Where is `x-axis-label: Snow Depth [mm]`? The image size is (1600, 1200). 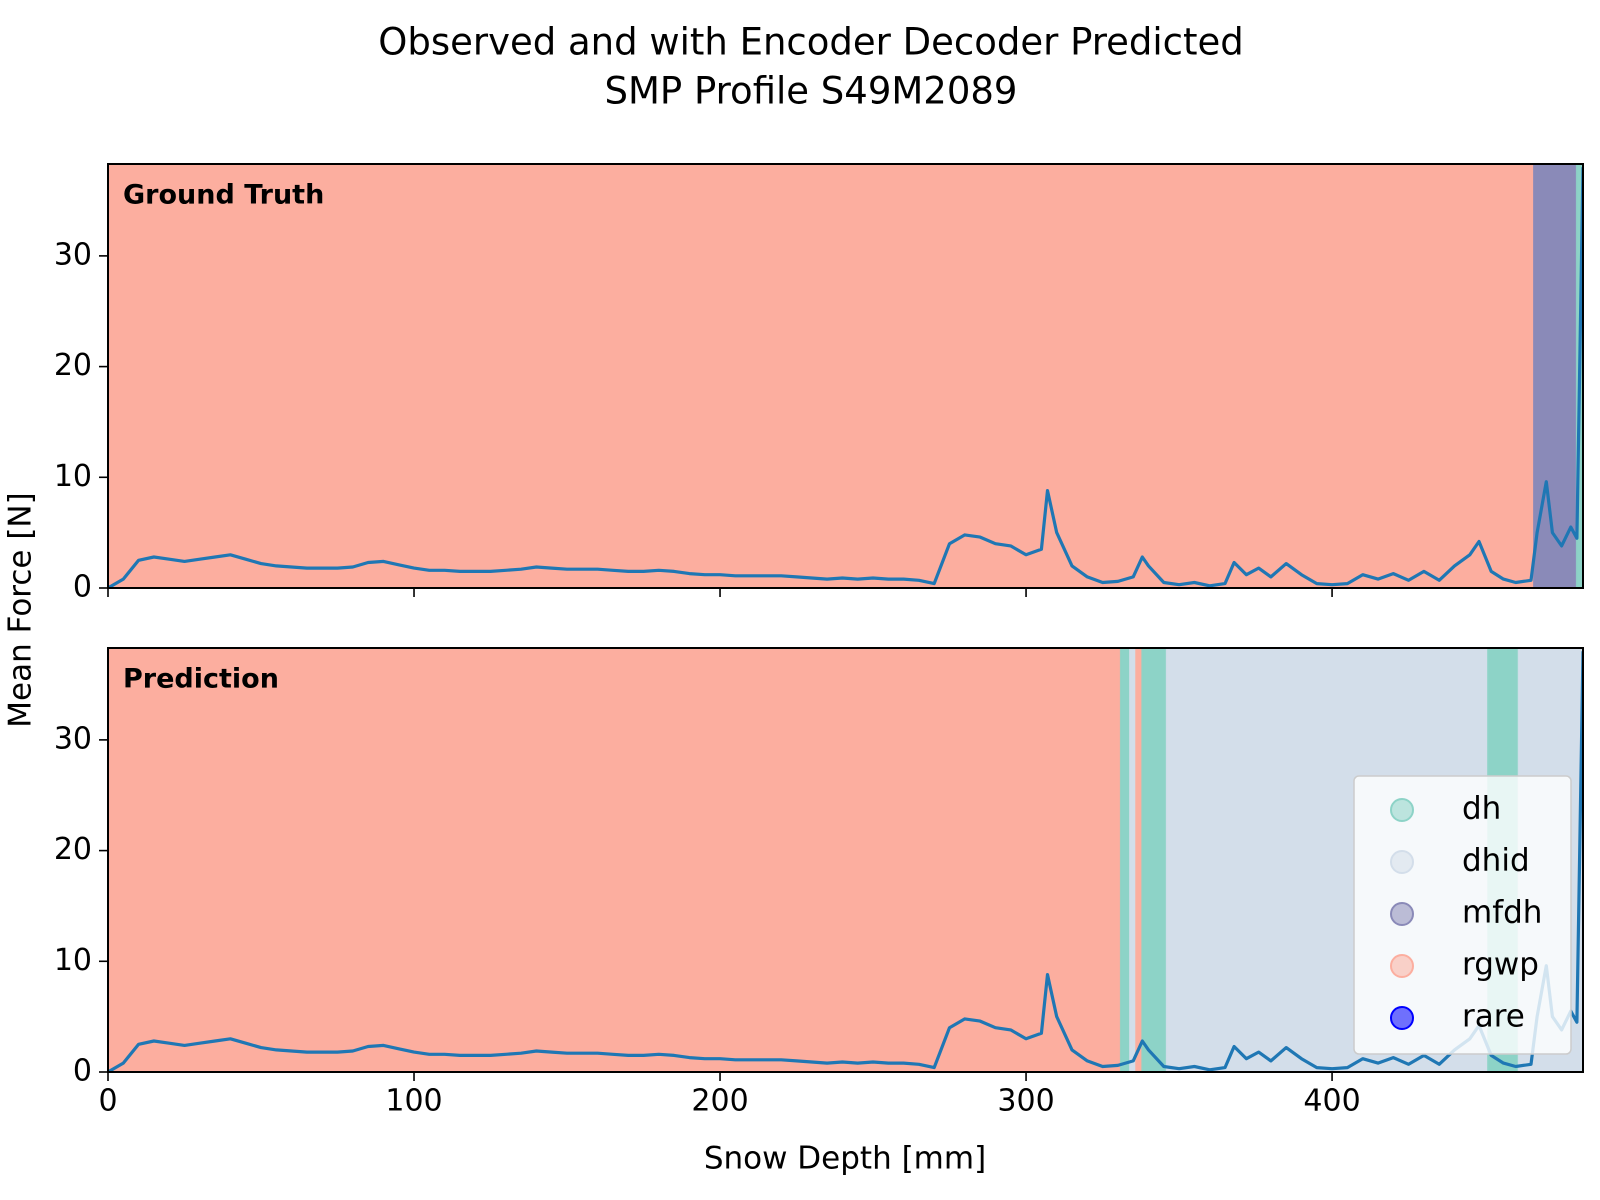 x-axis-label: Snow Depth [mm] is located at coordinates (845, 1159).